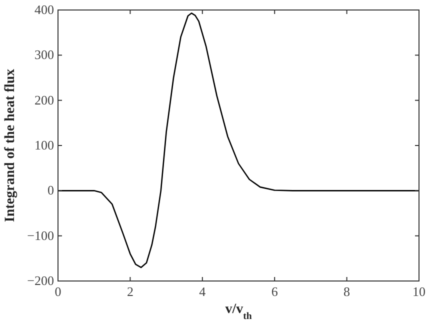  What do you see at coordinates (44, 54) in the screenshot?
I see `y-tick-label: 300` at bounding box center [44, 54].